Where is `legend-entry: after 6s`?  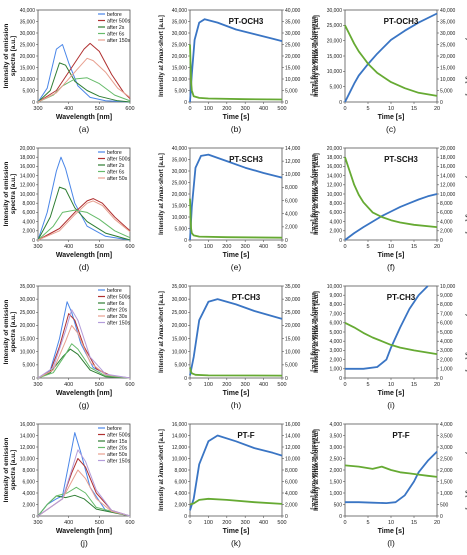 legend-entry: after 6s is located at coordinates (116, 35).